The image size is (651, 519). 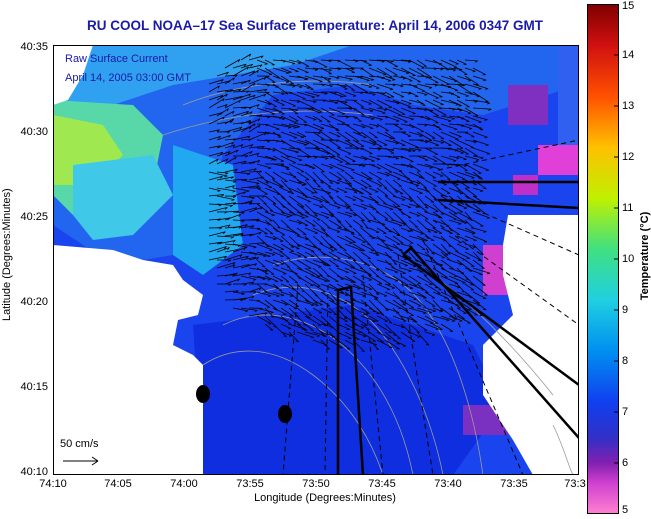 What do you see at coordinates (128, 78) in the screenshot?
I see `legend-line-2: April 14, 2005 03:00 GMT` at bounding box center [128, 78].